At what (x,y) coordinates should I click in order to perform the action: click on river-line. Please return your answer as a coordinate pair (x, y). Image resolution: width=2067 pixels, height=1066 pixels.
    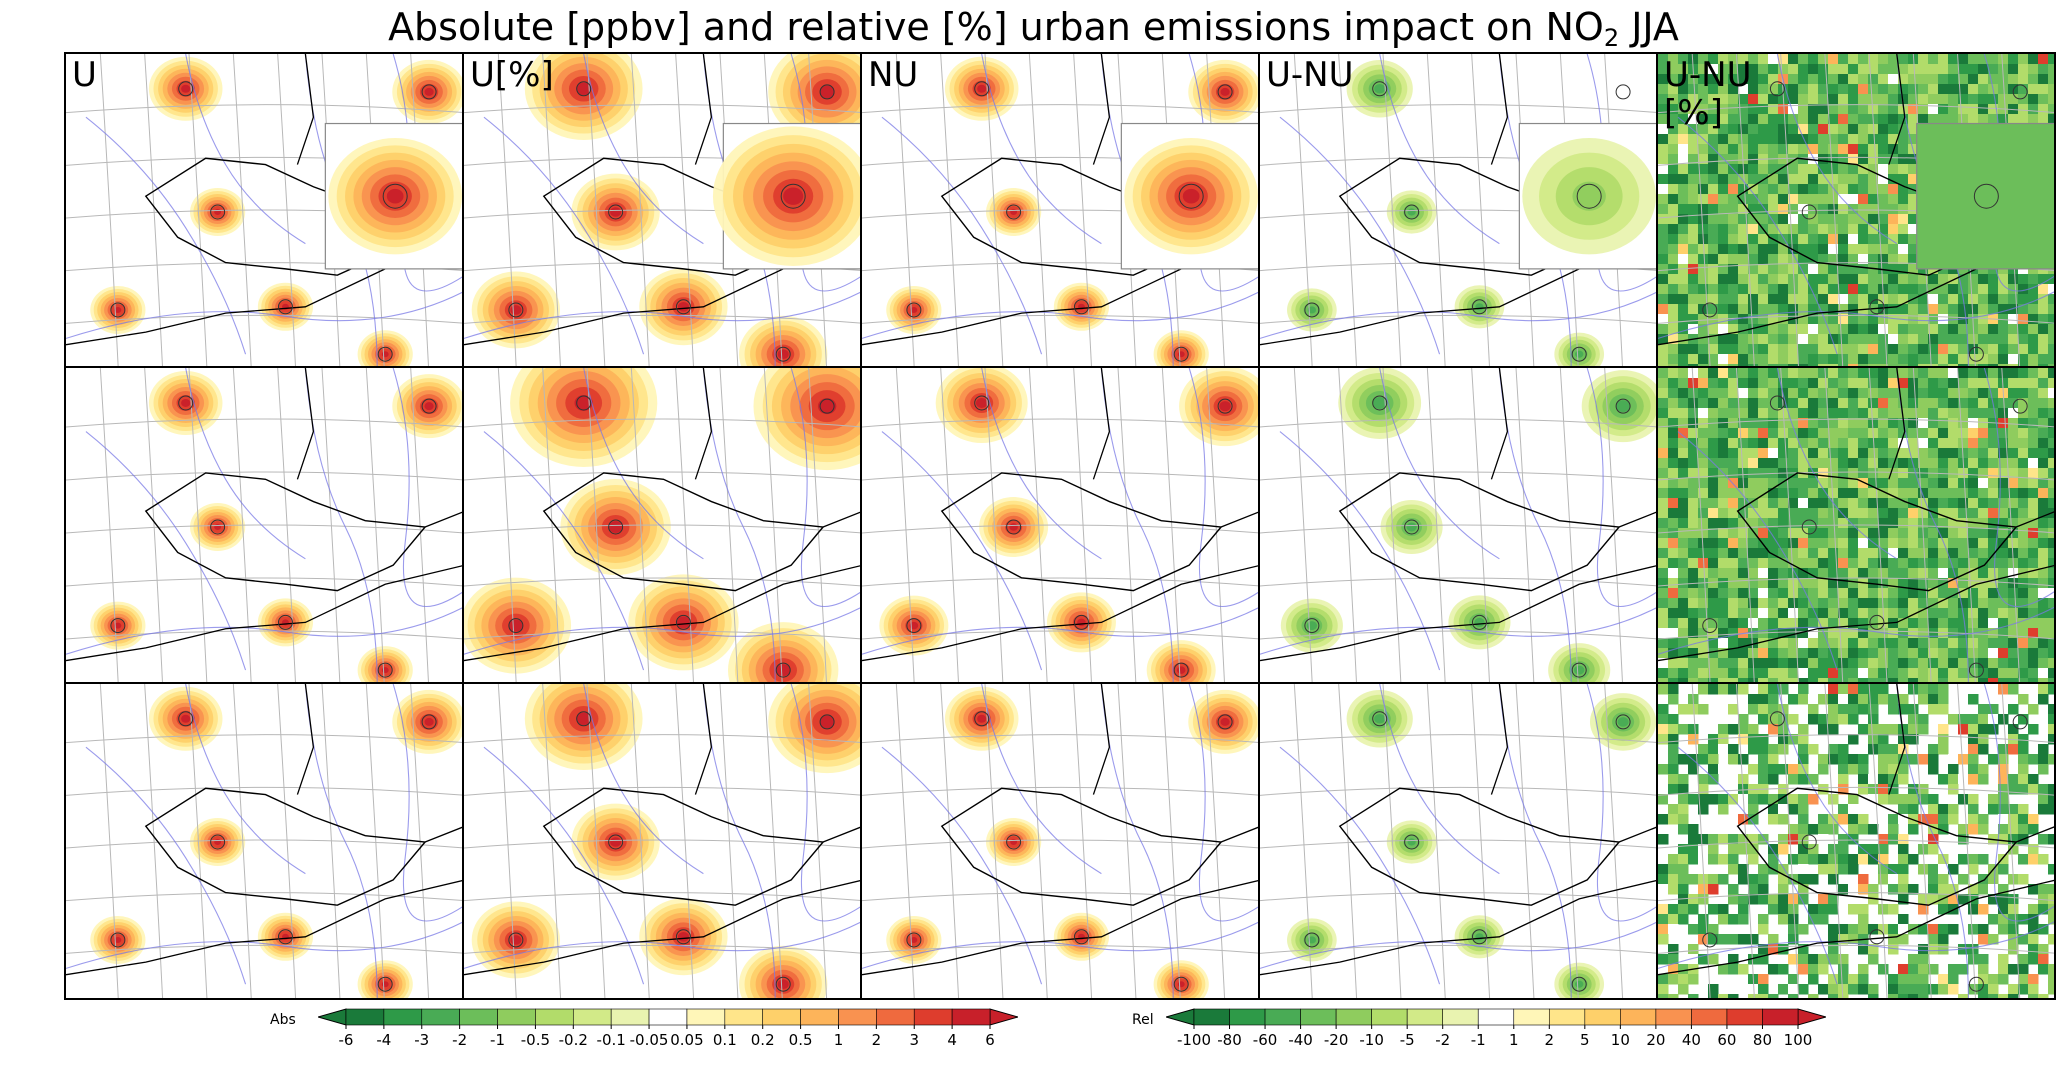
    Looking at the image, I should click on (1223, 803).